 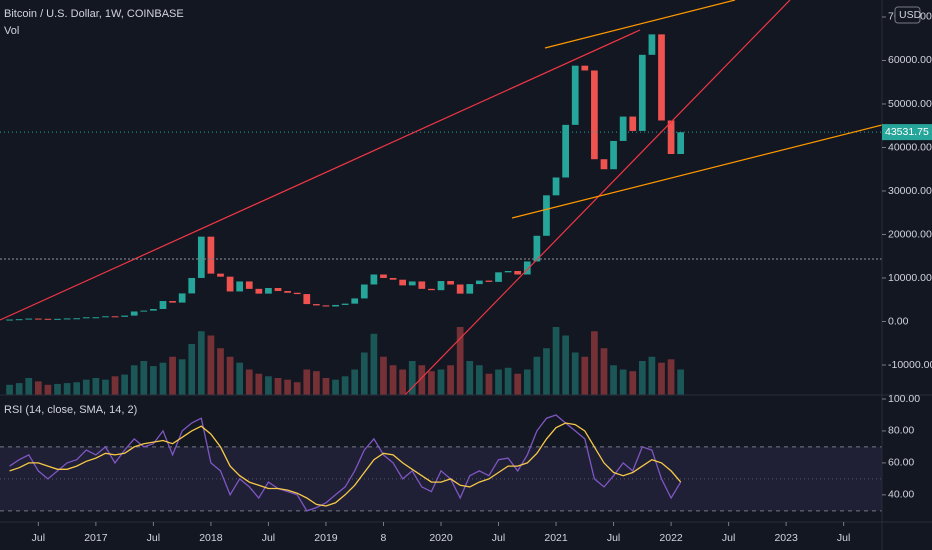 I want to click on last-price-box, so click(x=907, y=132).